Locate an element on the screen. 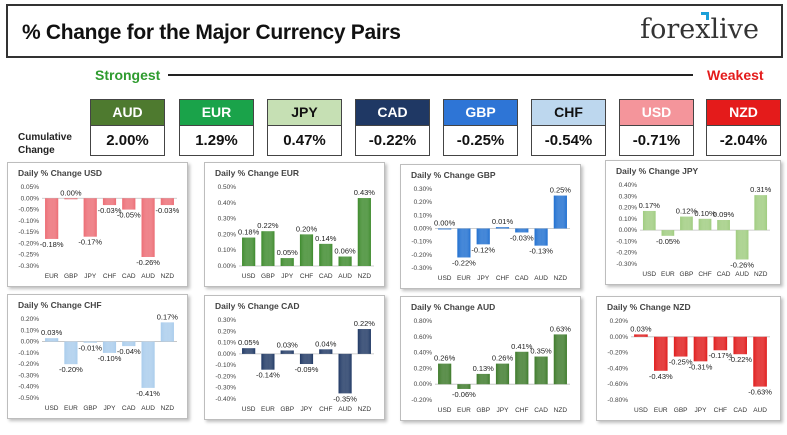  y-tick-label: 0.50% is located at coordinates (227, 187).